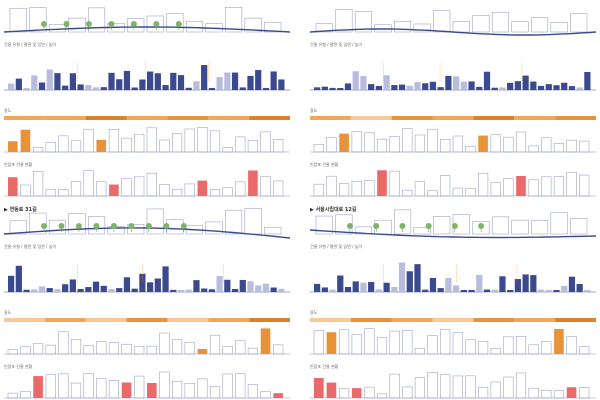  Describe the element at coordinates (8, 110) in the screenshot. I see `use-section-label: 용도` at that location.